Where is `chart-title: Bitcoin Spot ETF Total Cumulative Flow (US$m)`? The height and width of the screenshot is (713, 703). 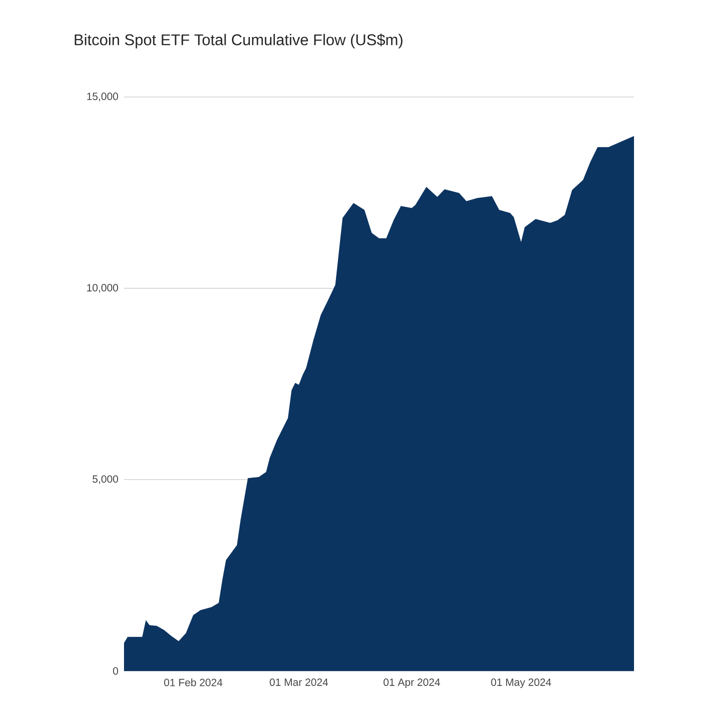 chart-title: Bitcoin Spot ETF Total Cumulative Flow (US$m) is located at coordinates (238, 41).